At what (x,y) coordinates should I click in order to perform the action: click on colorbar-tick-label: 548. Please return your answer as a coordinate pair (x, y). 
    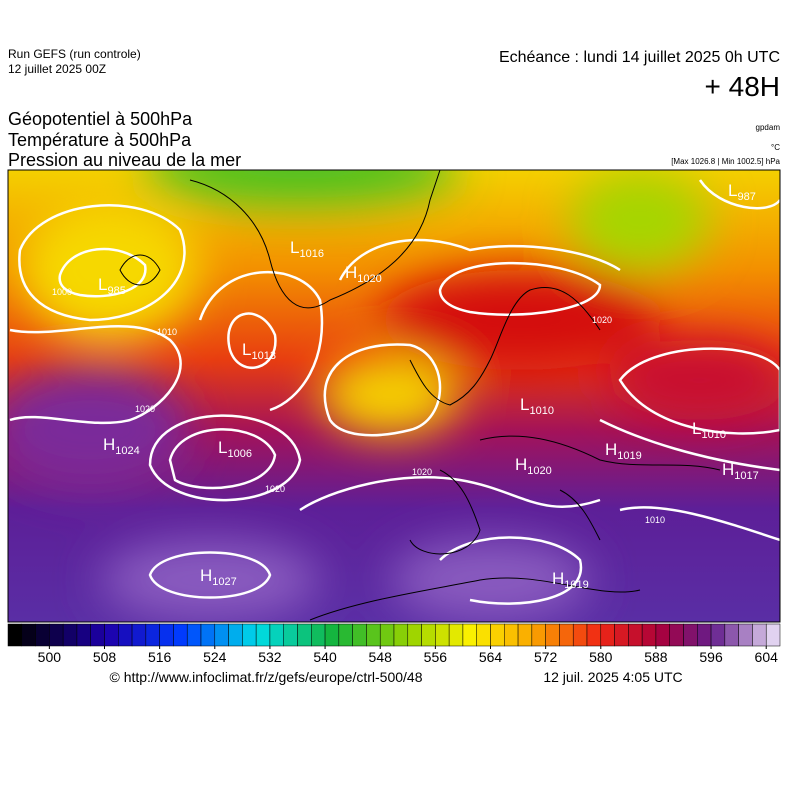
    Looking at the image, I should click on (381, 657).